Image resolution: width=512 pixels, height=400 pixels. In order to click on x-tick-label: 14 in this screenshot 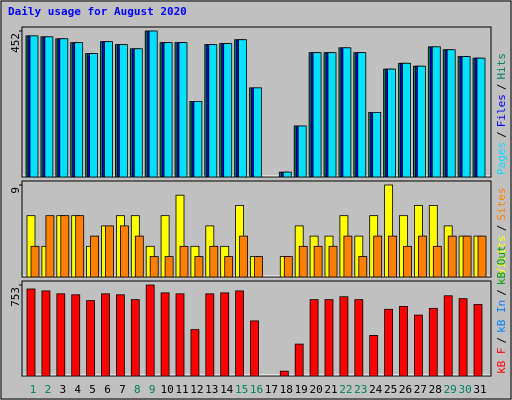, I will do `click(227, 389)`.